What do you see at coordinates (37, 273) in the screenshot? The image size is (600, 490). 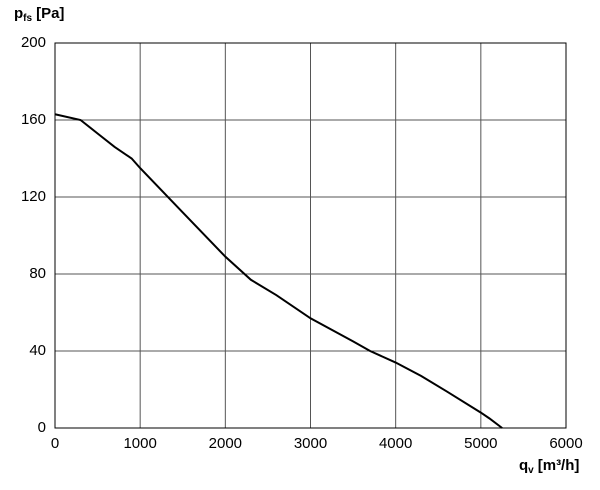 I see `y-tick-label: 80` at bounding box center [37, 273].